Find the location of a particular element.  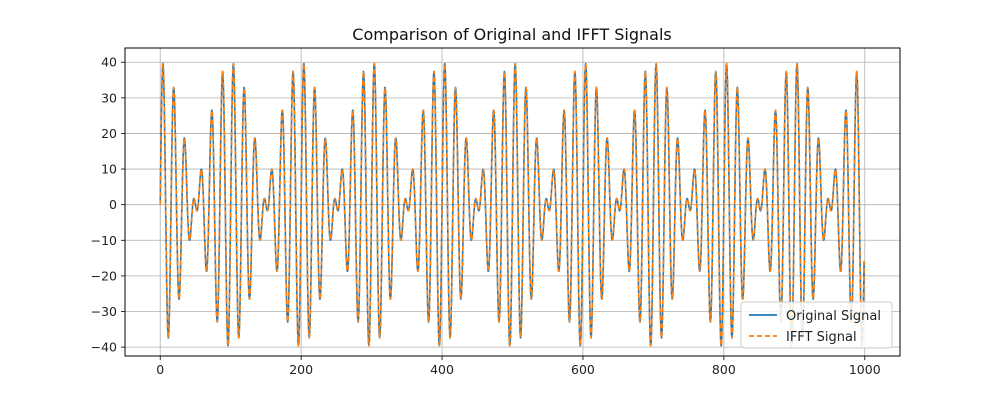

x-tick-label: 800 is located at coordinates (724, 369).